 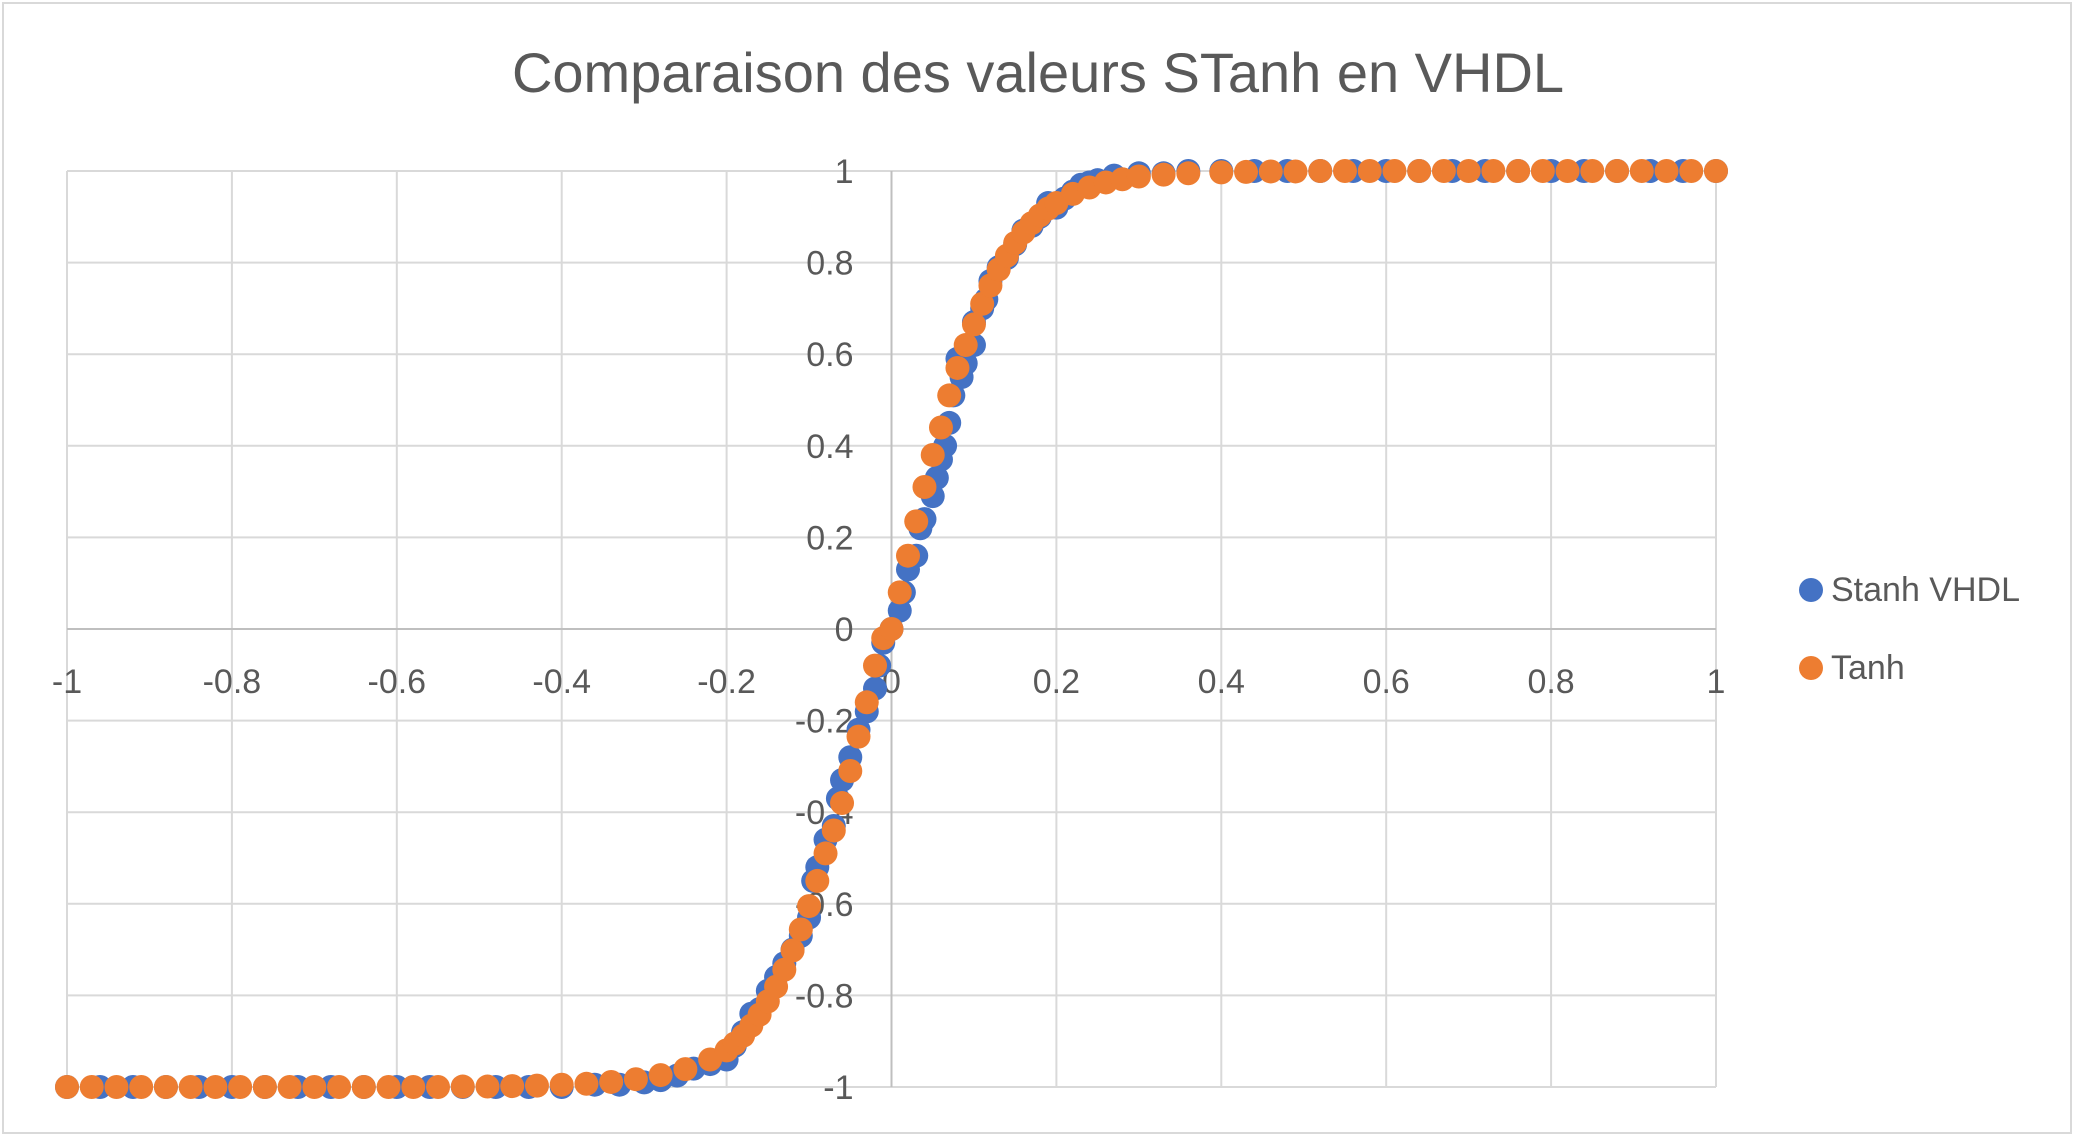 What do you see at coordinates (829, 264) in the screenshot?
I see `y-tick-label: 0.8` at bounding box center [829, 264].